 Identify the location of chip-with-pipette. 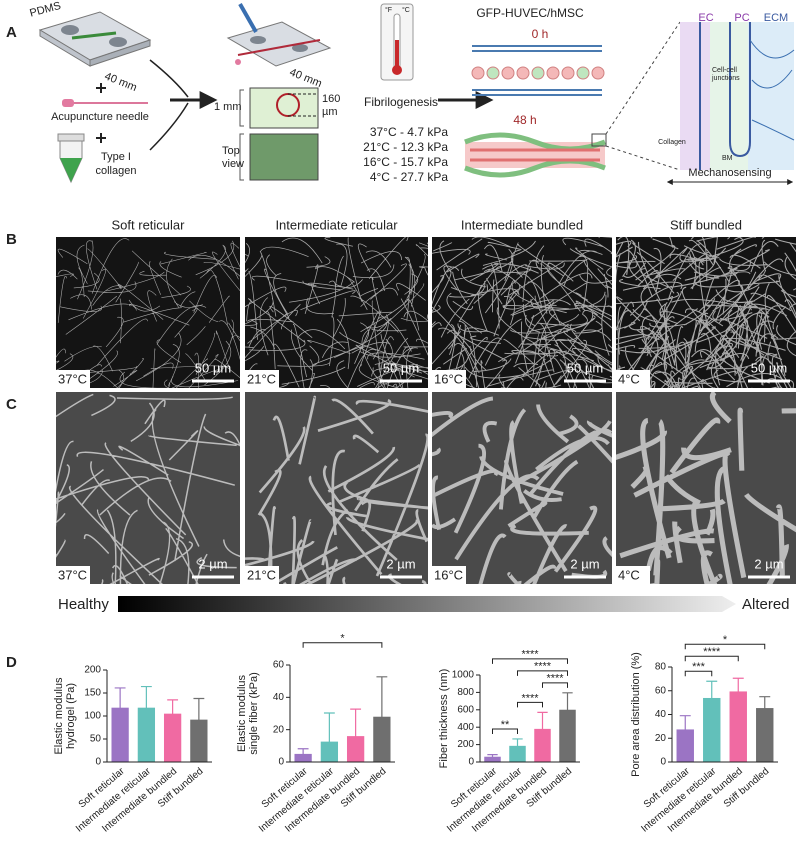
(279, 35).